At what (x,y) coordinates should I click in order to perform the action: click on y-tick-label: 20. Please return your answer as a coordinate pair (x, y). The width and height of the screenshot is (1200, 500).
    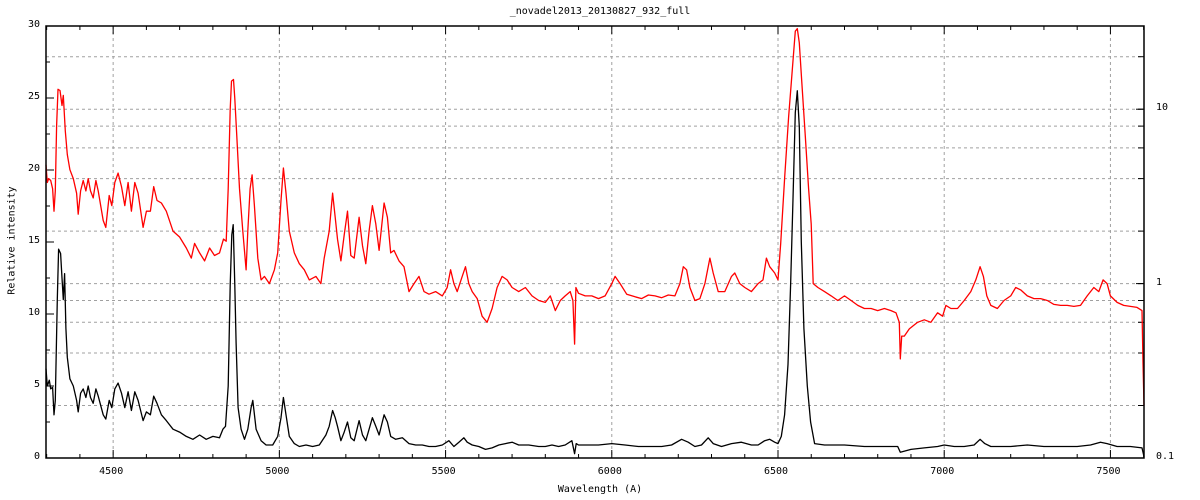
    Looking at the image, I should click on (33, 168).